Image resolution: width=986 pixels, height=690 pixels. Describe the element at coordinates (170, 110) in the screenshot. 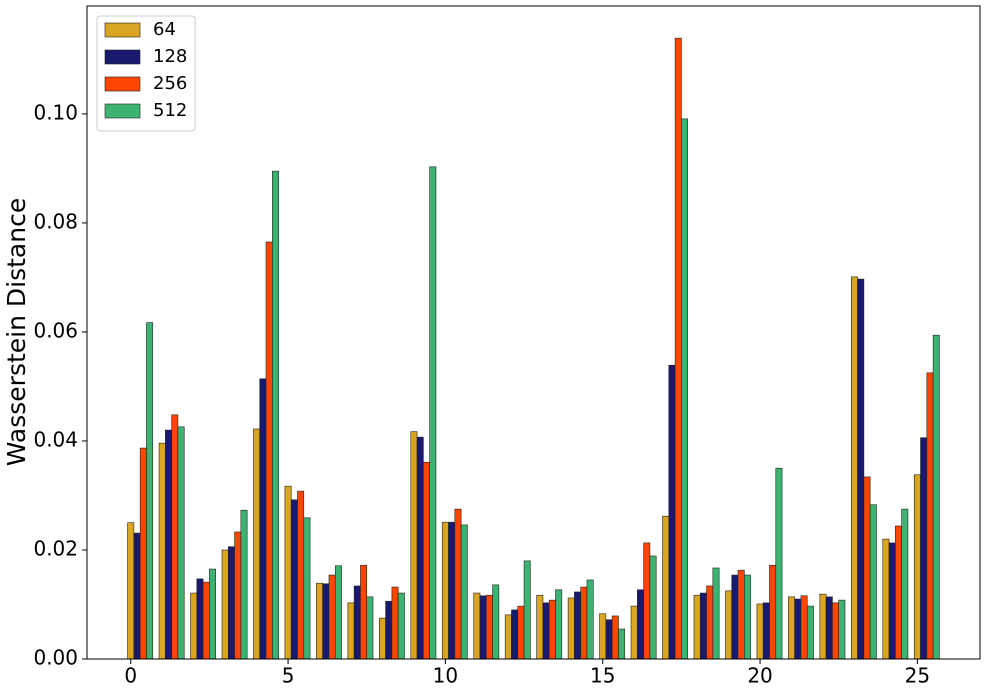

I see `legend-label: 512` at that location.